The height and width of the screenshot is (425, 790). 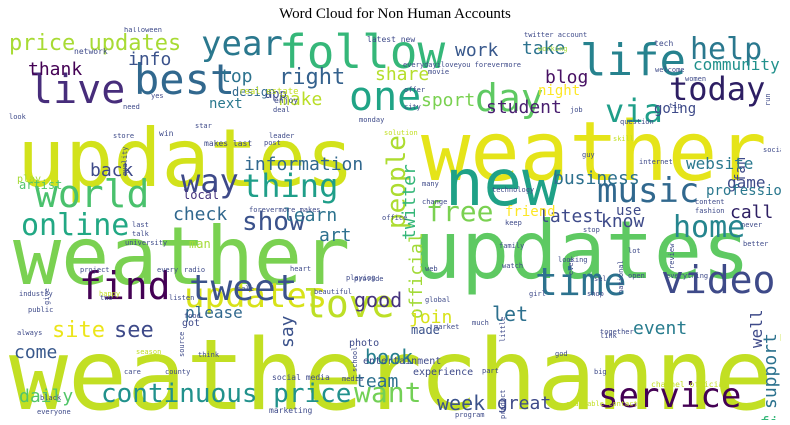 I want to click on cloud-word: sale, so click(x=245, y=289).